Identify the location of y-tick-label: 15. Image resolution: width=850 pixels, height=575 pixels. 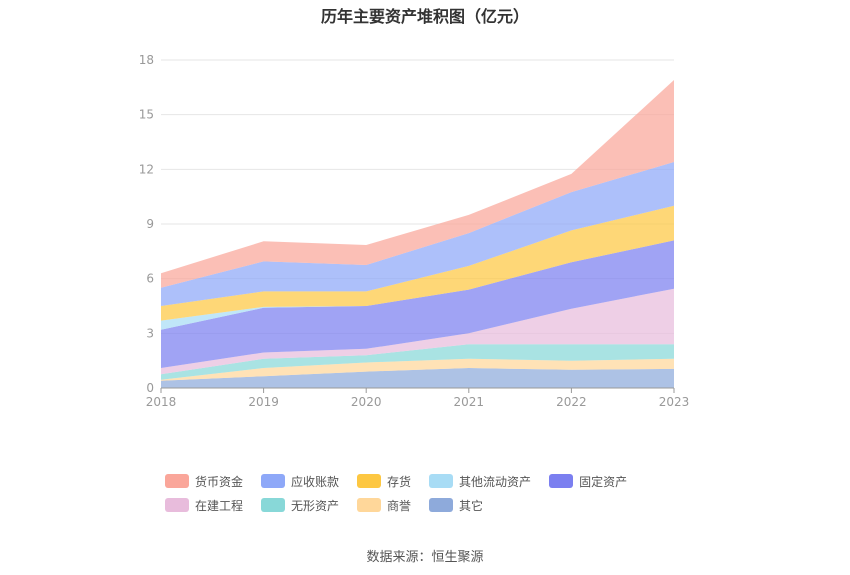
(146, 115).